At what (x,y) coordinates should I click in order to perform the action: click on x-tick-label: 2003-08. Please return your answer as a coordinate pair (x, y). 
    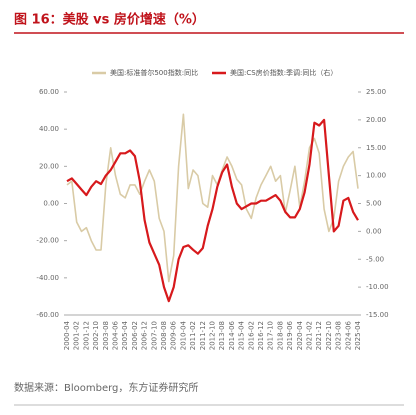
    Looking at the image, I should click on (106, 335).